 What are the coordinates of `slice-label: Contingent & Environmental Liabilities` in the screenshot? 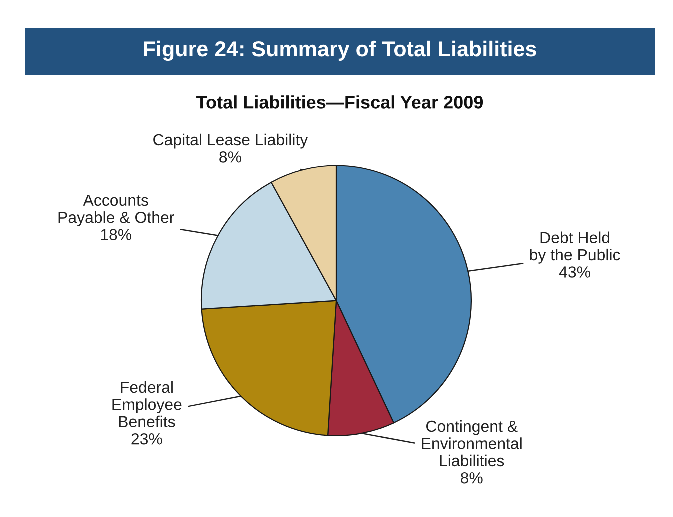 It's located at (472, 443).